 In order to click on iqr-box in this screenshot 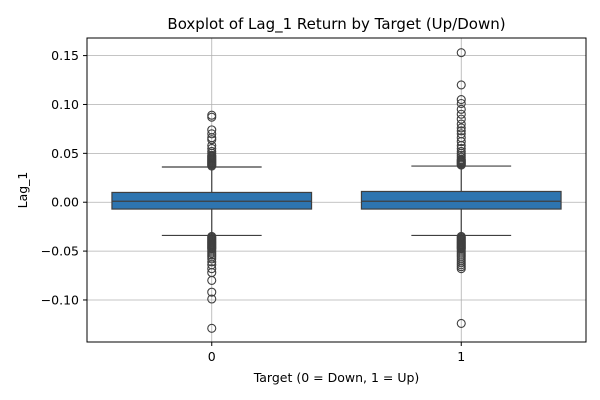, I will do `click(461, 200)`.